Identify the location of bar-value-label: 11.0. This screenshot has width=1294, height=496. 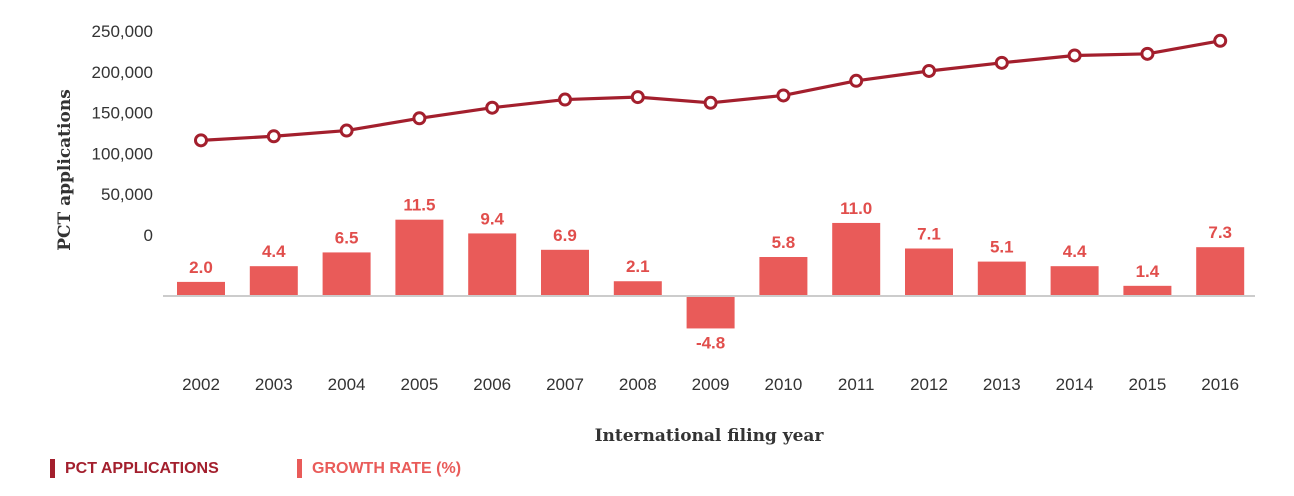
(856, 208).